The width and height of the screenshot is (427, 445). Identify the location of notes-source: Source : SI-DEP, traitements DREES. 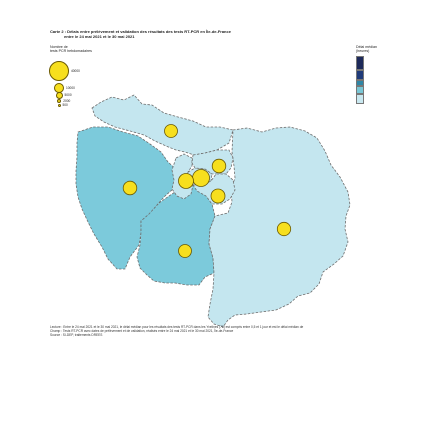
(76, 334).